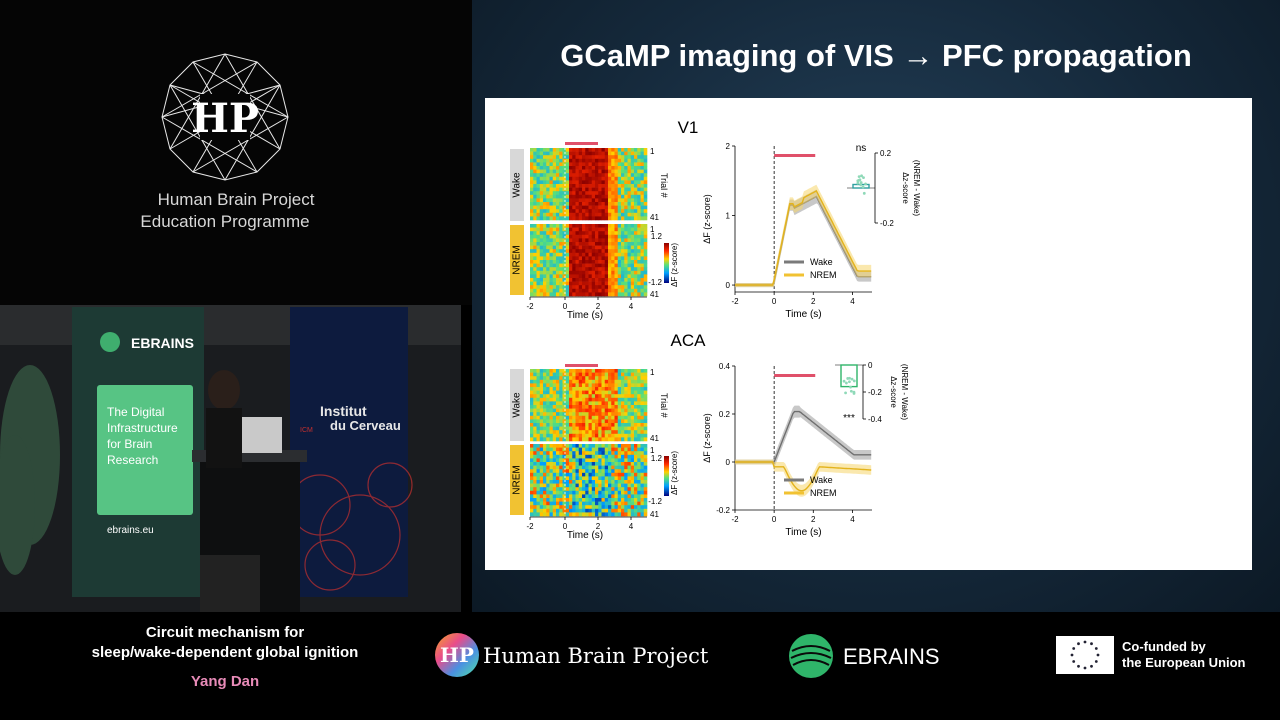  I want to click on hbp-logo-letters: HP, so click(225, 118).